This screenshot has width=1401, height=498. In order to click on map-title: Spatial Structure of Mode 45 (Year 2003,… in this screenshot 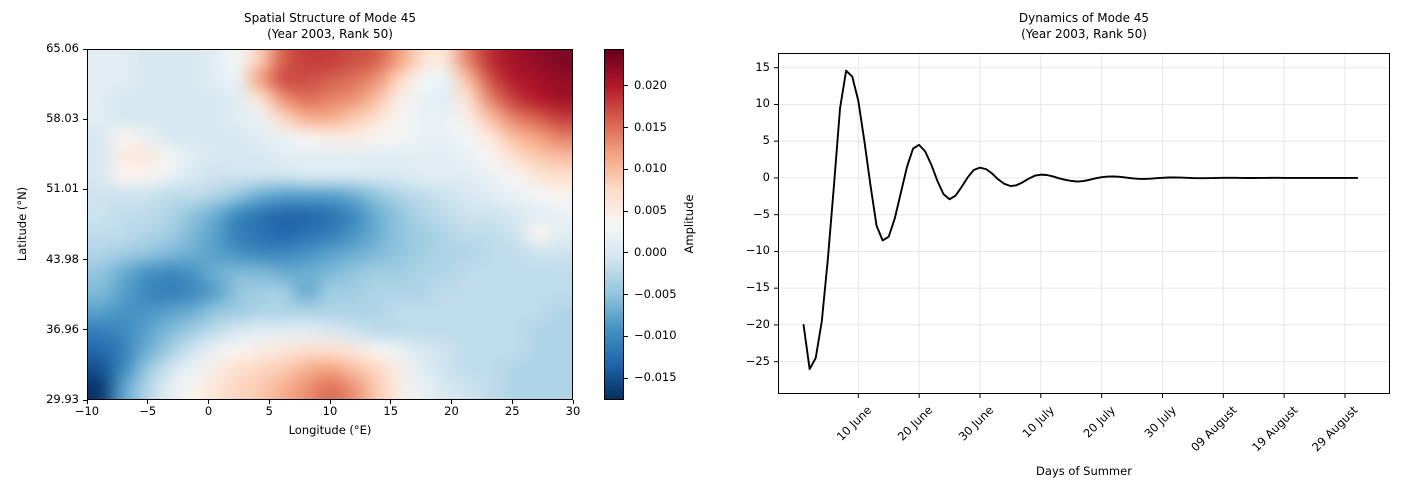, I will do `click(330, 26)`.